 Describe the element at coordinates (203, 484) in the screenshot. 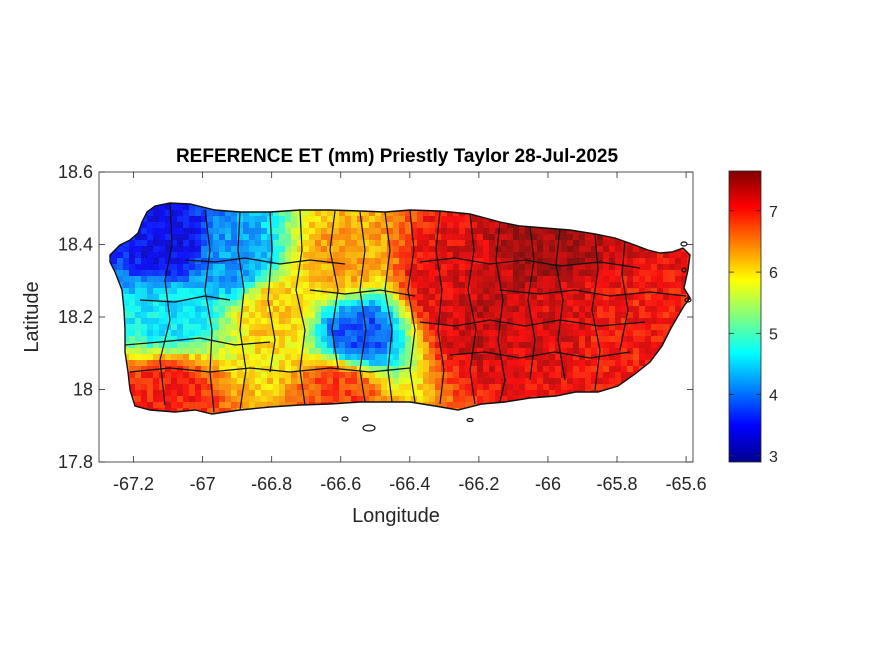

I see `x-tick-label: -67` at that location.